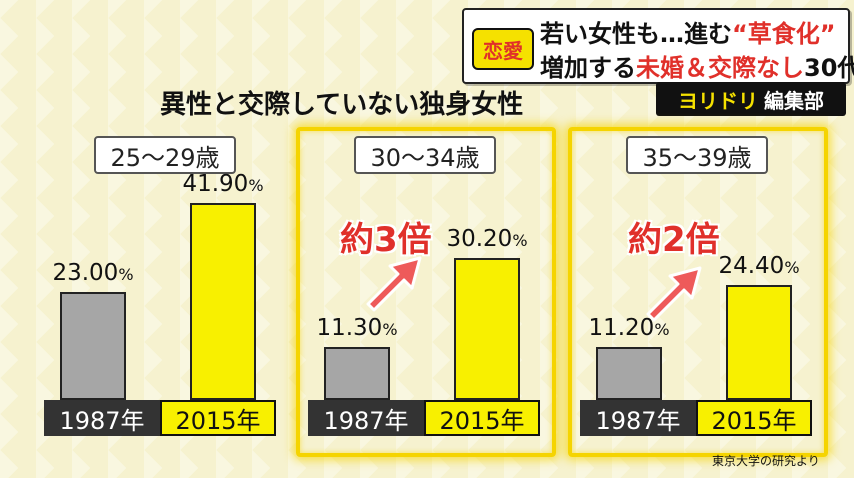 This screenshot has height=478, width=854. What do you see at coordinates (223, 184) in the screenshot?
I see `value-label-25-29-2015: 41.90%` at bounding box center [223, 184].